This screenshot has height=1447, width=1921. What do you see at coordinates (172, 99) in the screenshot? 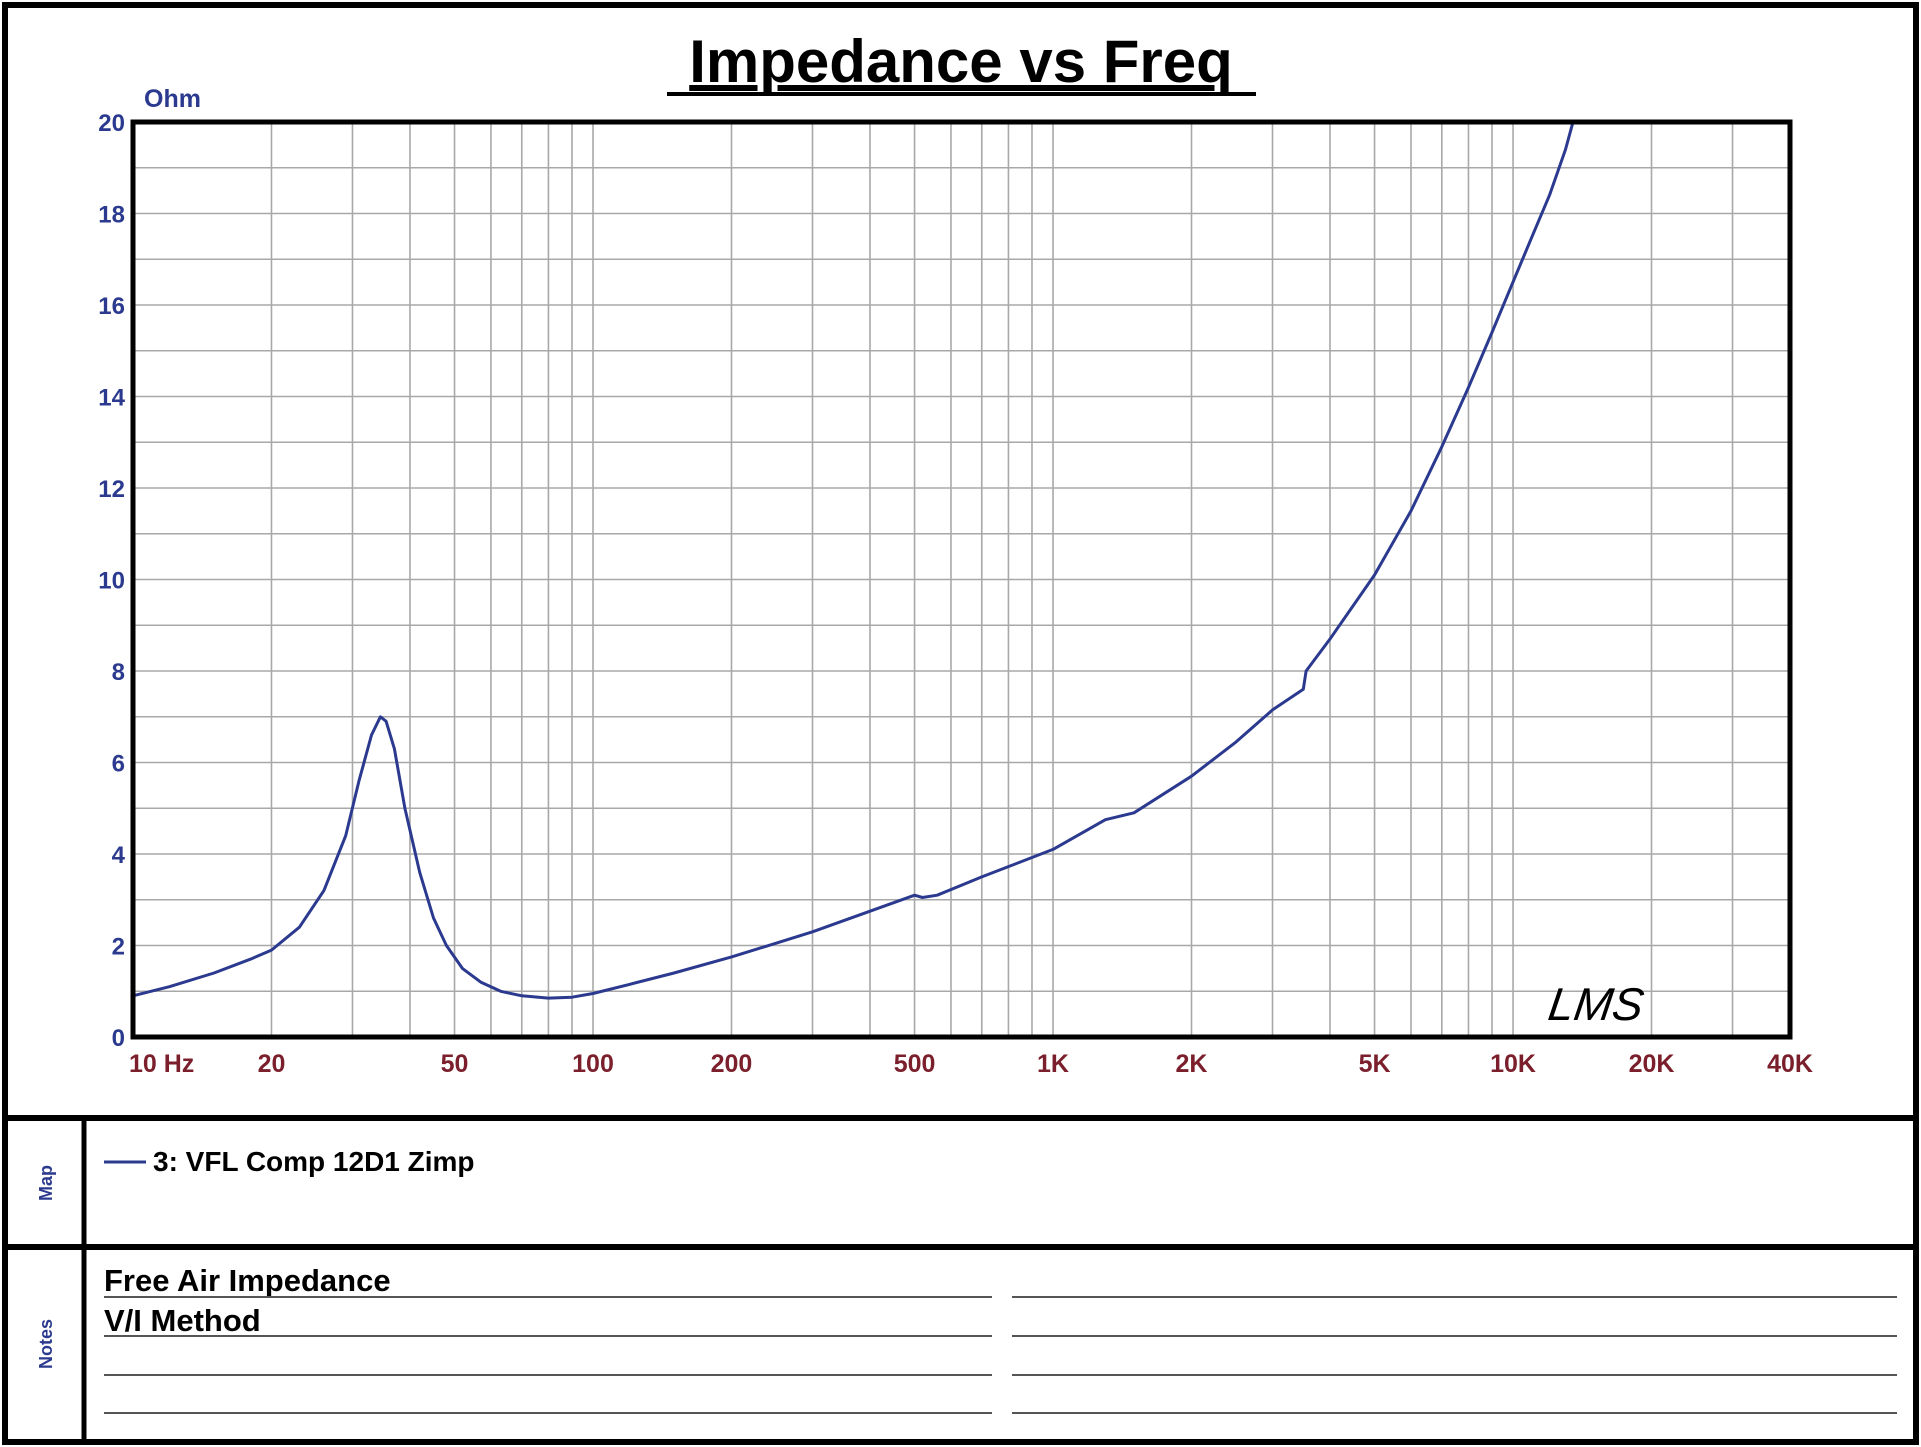
I see `y-axis-label: Ohm` at bounding box center [172, 99].